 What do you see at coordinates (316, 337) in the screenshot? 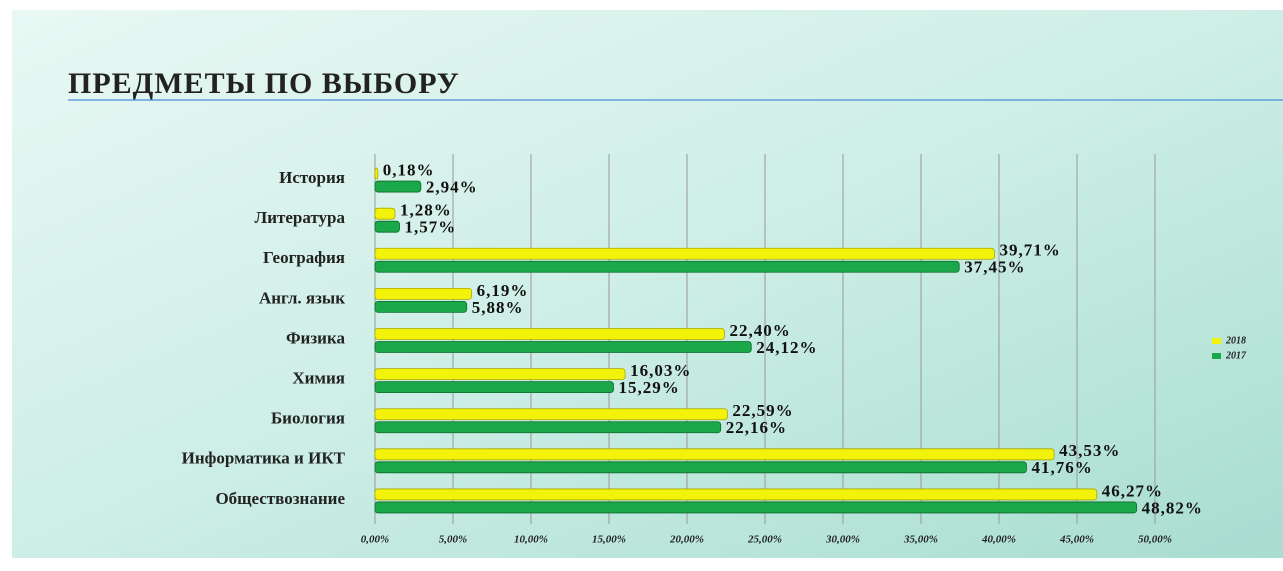
I see `y-tick-label: Физика` at bounding box center [316, 337].